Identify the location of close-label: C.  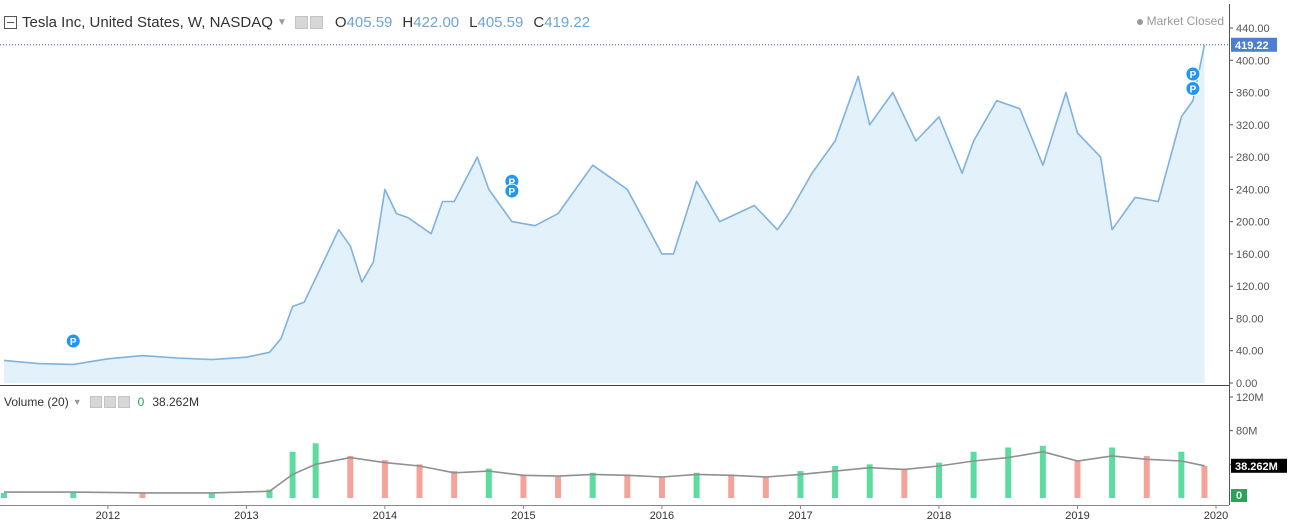
(539, 22).